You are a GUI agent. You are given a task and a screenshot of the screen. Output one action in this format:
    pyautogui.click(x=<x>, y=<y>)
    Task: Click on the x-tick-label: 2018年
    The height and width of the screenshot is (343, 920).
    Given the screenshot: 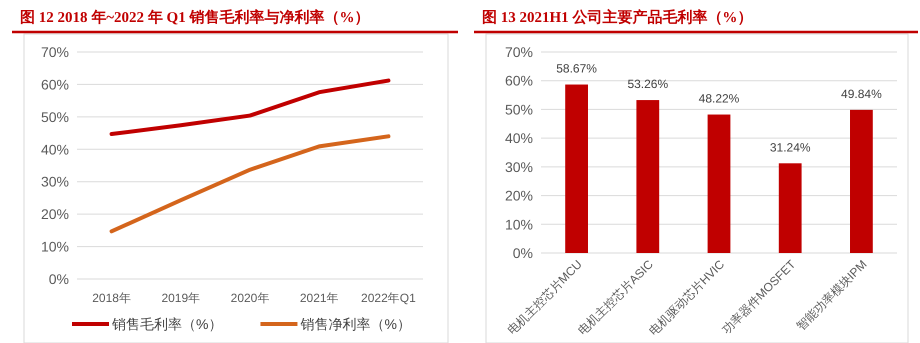 What is the action you would take?
    pyautogui.click(x=111, y=298)
    